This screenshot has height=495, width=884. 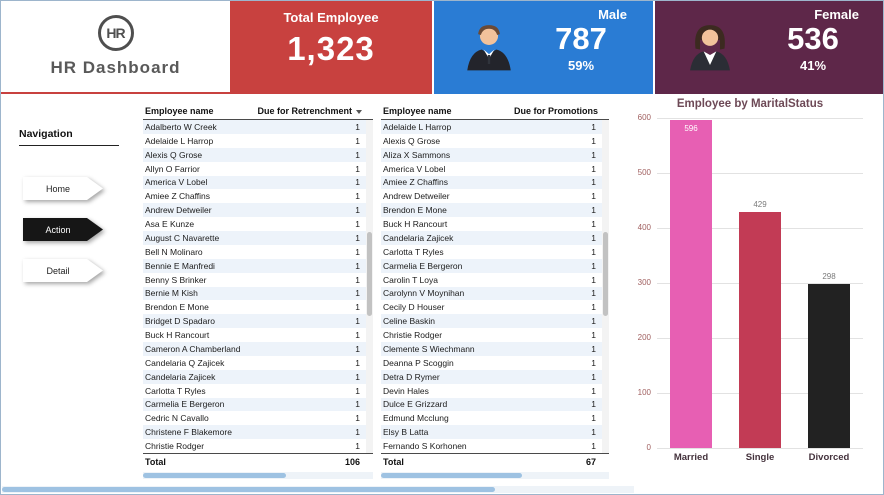 I want to click on sidebar-item-detail: Detail, so click(x=63, y=270).